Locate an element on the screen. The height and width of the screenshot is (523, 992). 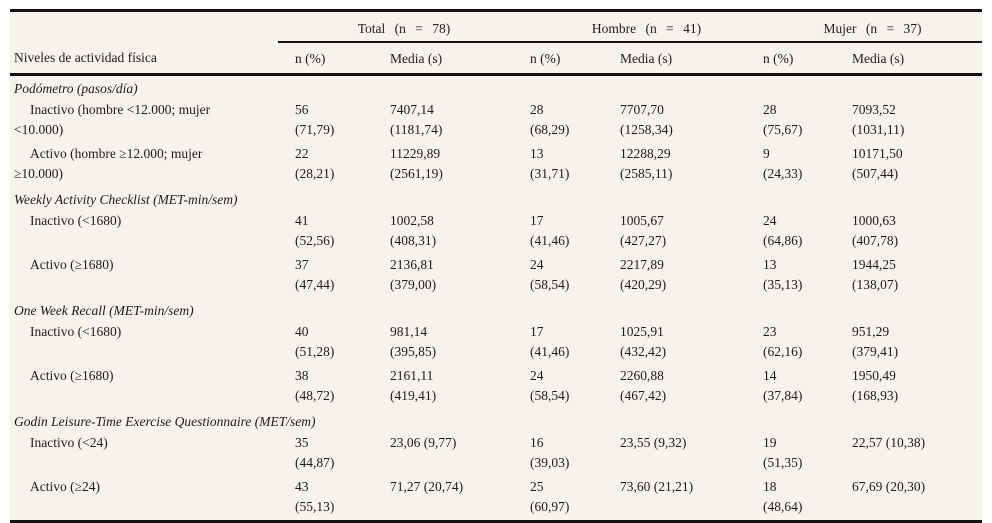
data-cell-line: (432,42) is located at coordinates (643, 351).